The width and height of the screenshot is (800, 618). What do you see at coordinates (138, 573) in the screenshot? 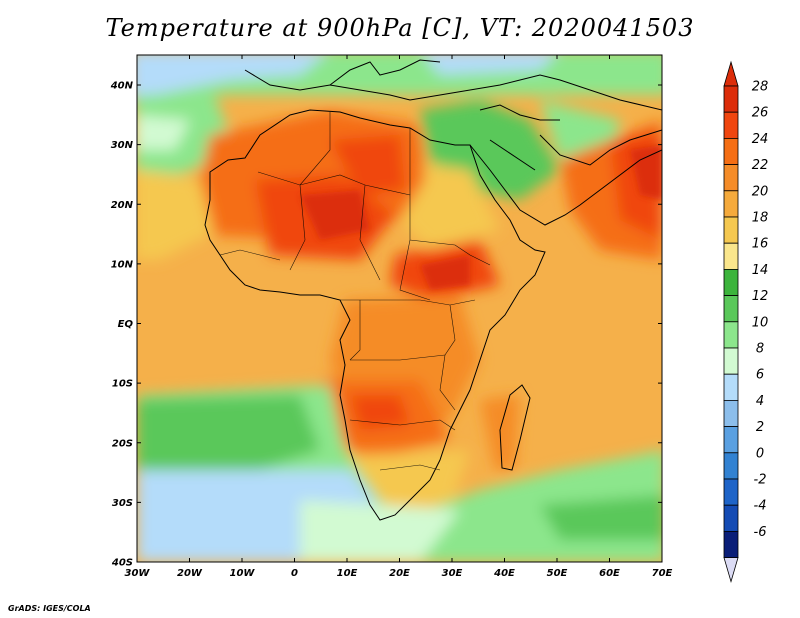
I see `lon-tick-label: 30W` at bounding box center [138, 573].